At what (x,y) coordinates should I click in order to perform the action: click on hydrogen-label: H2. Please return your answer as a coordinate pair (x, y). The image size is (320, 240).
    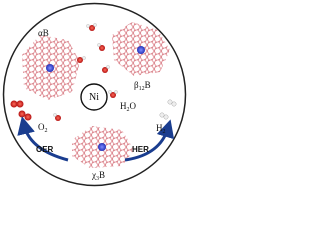
    Looking at the image, I should click on (161, 129).